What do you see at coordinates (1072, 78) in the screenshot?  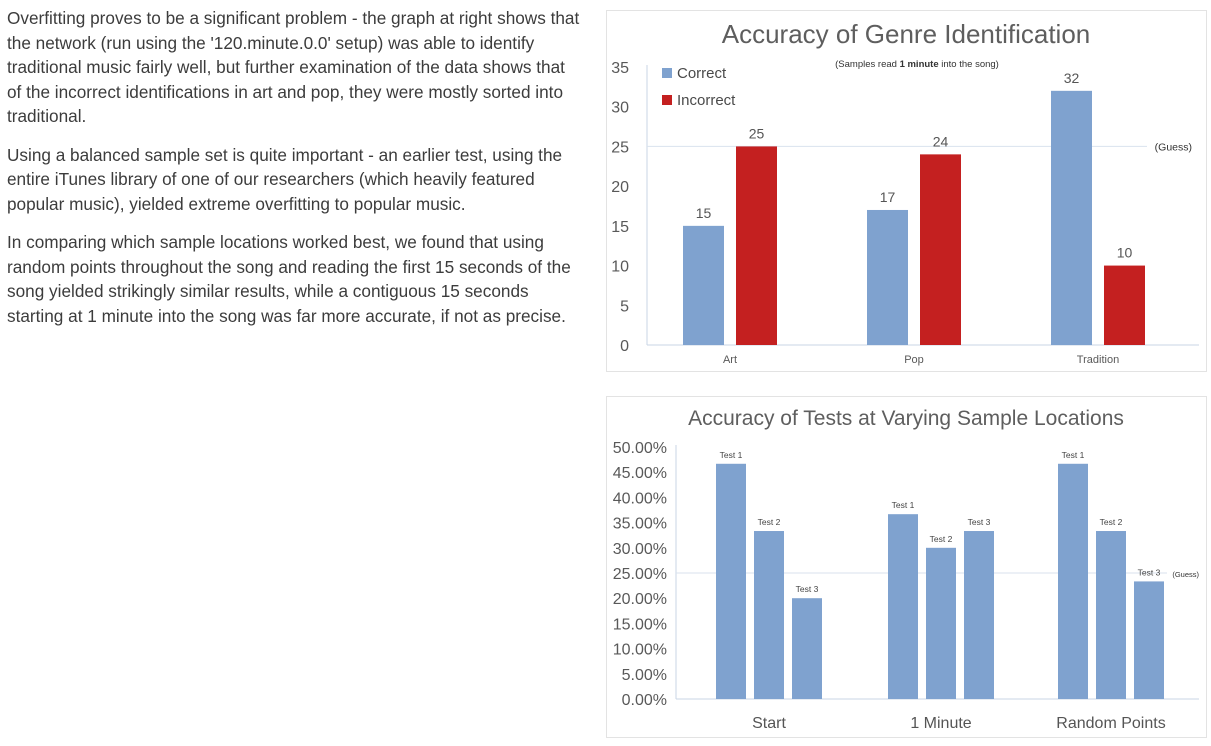 I see `data-label: 32` at bounding box center [1072, 78].